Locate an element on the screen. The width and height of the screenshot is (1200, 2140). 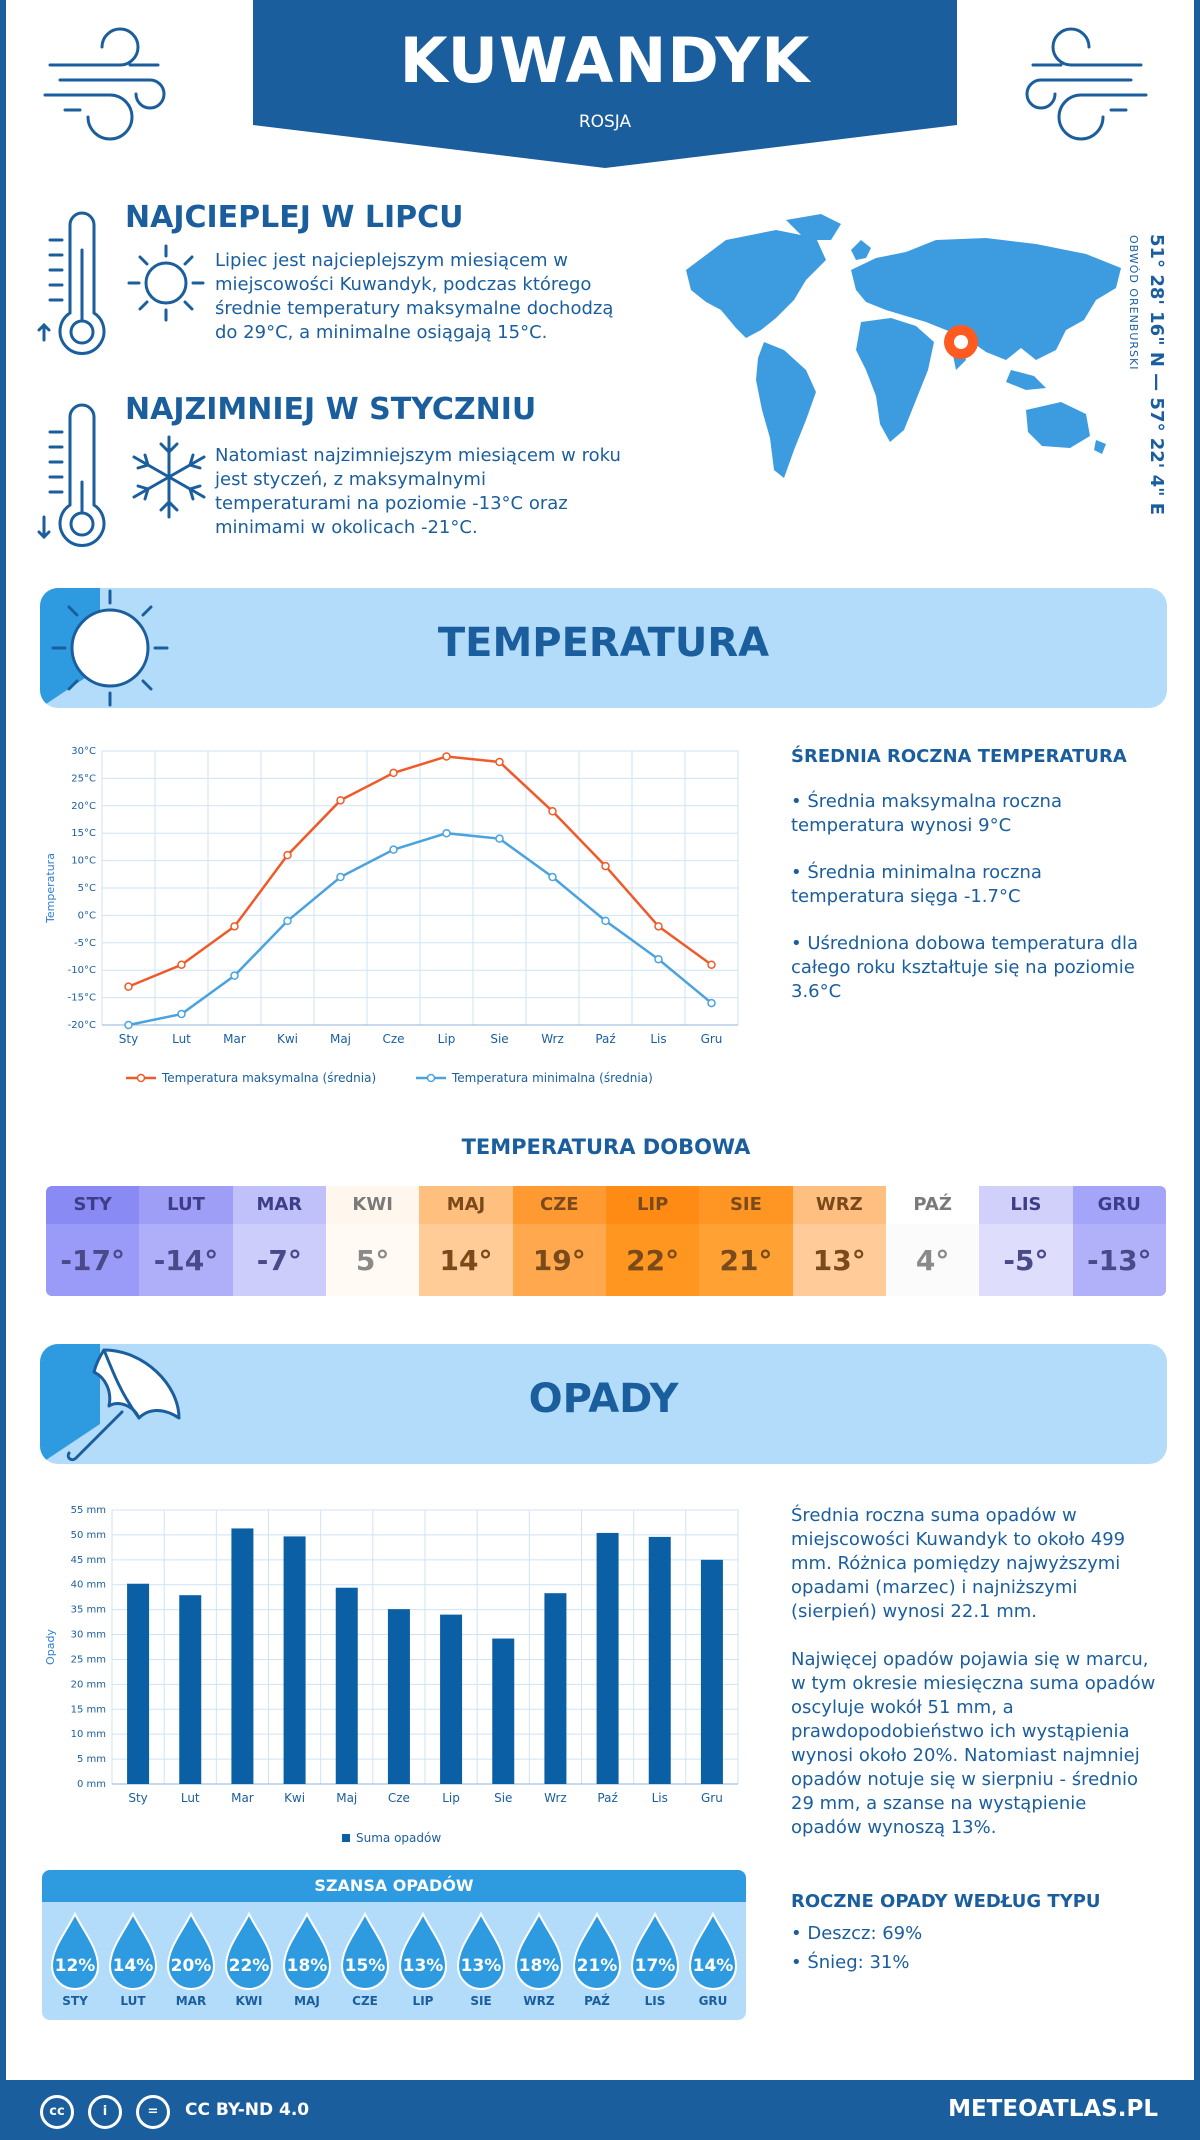
daily-temperature-cell: KWI 5° is located at coordinates (372, 1241).